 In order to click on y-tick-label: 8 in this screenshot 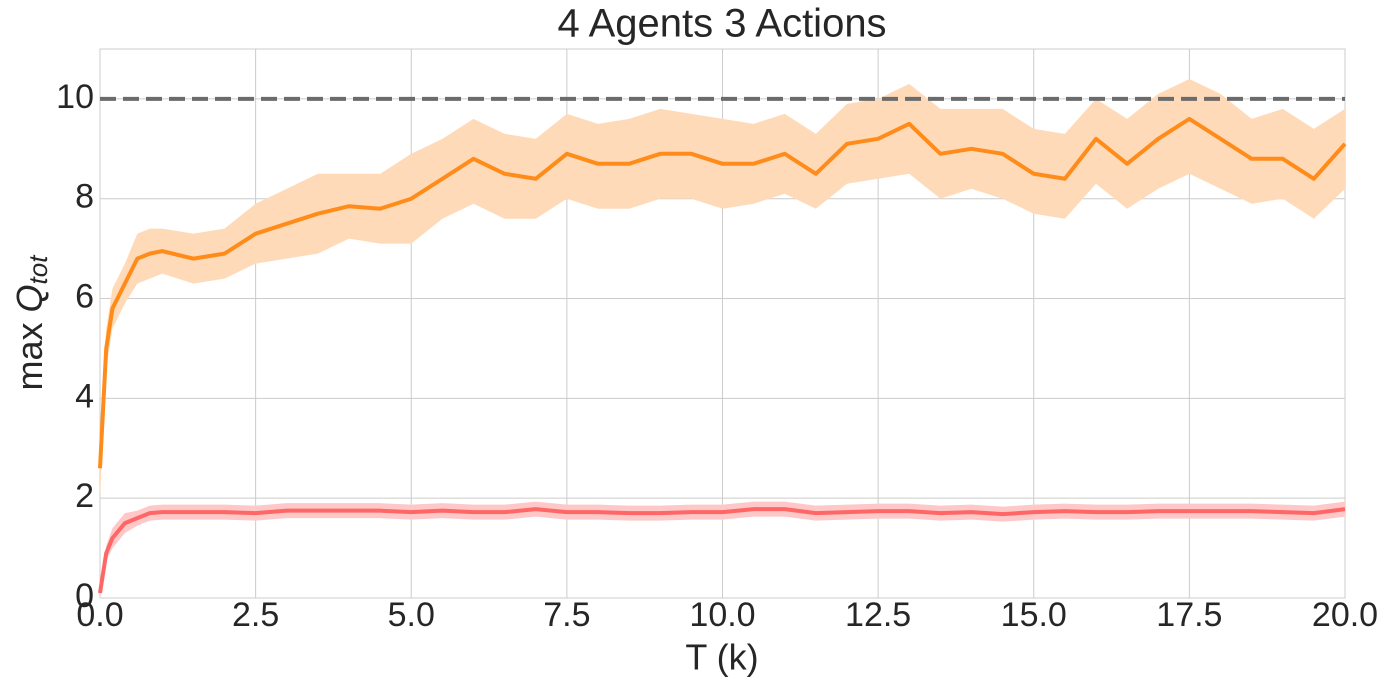, I will do `click(84, 197)`.